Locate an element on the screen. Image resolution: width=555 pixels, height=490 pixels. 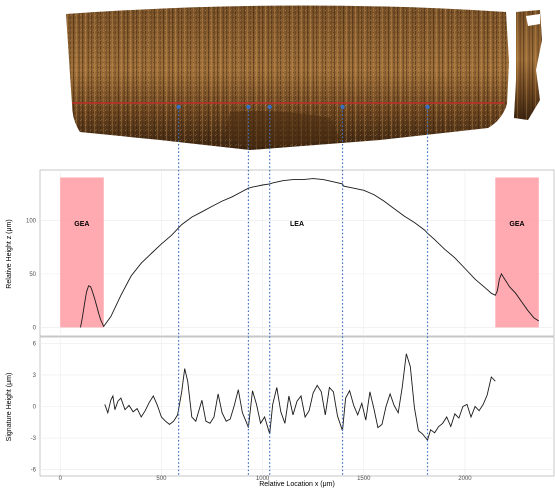
signature-line is located at coordinates (300, 397).